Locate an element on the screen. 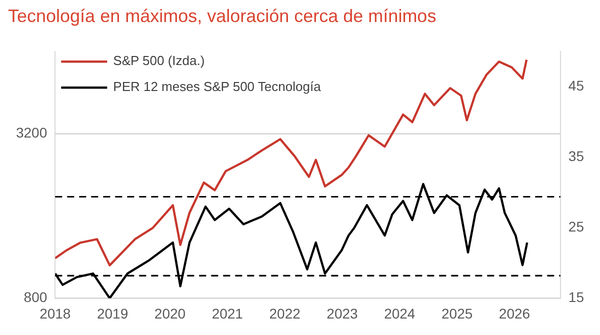 The height and width of the screenshot is (335, 600). y2-tick-label: 15 is located at coordinates (576, 297).